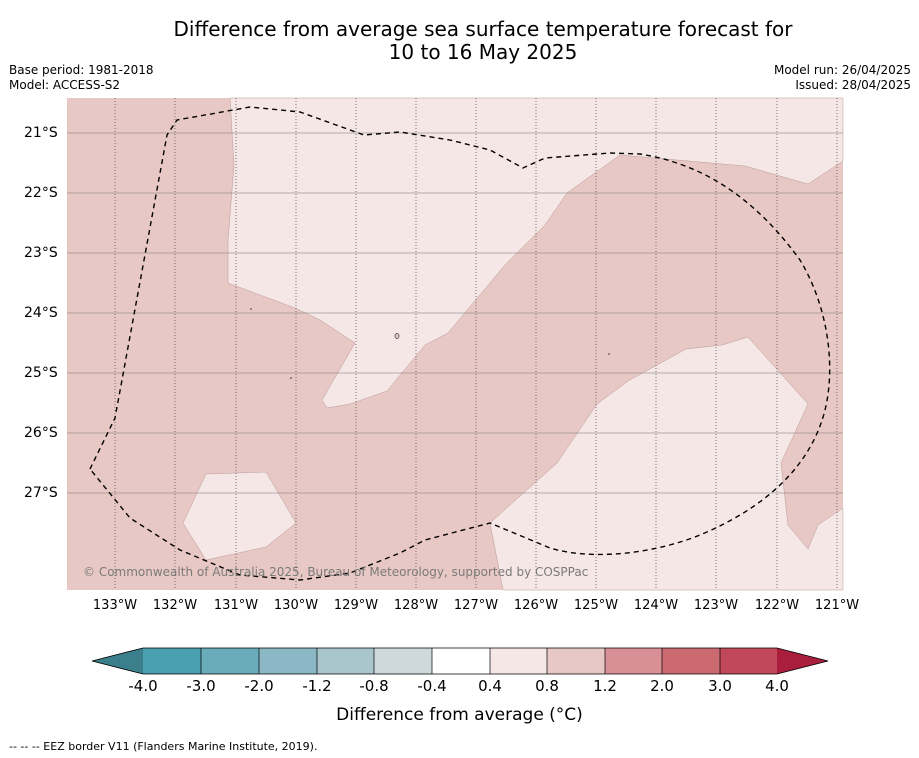 The image size is (919, 758). I want to click on lat-label: 23°S, so click(41, 253).